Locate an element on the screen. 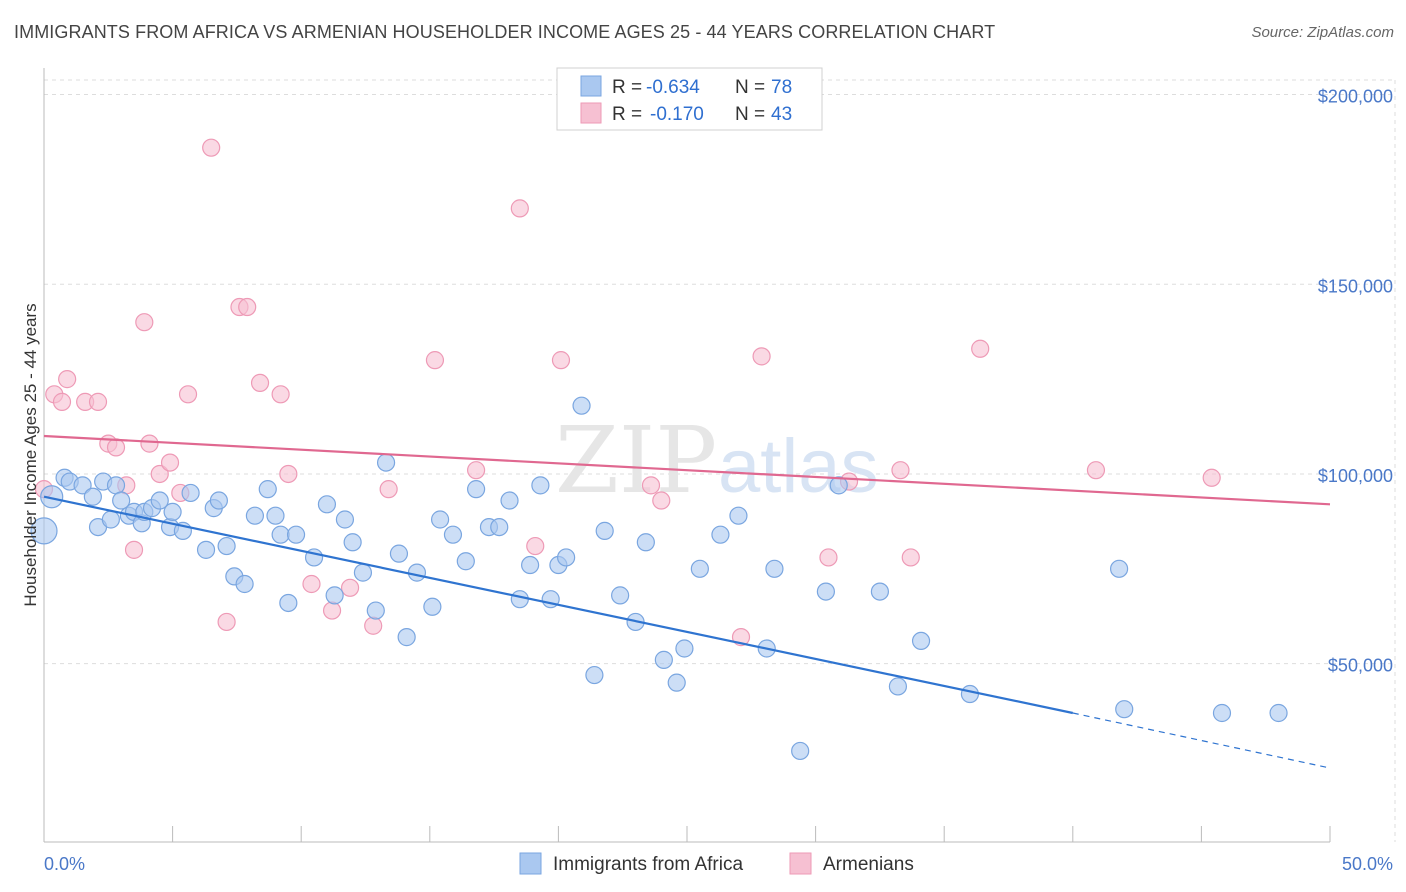  series-legend-label-armenians: Armenians is located at coordinates (868, 864).